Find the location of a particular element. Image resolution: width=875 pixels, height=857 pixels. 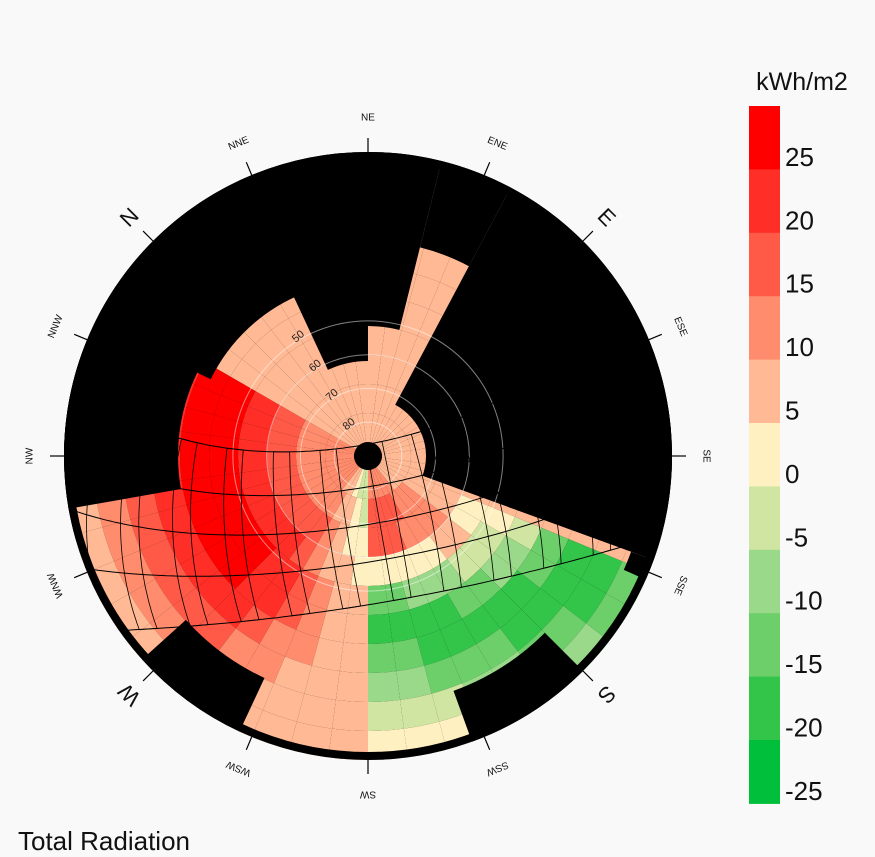

compass-label: SW is located at coordinates (367, 793).